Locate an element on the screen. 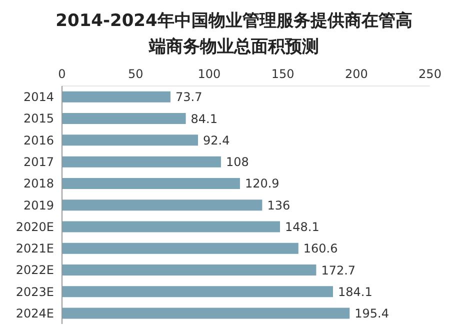  x-tick-label: 250 is located at coordinates (430, 74).